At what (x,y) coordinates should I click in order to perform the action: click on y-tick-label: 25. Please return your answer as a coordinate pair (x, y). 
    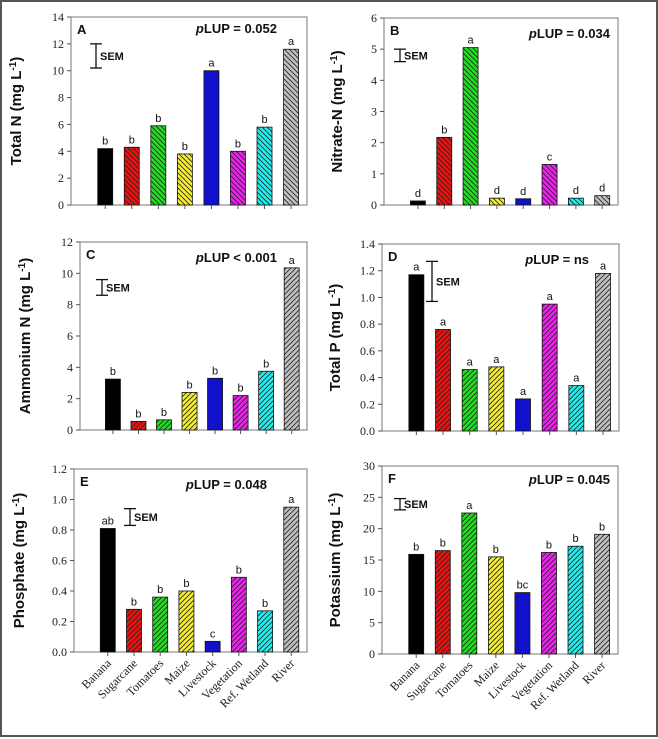
    Looking at the image, I should click on (369, 497).